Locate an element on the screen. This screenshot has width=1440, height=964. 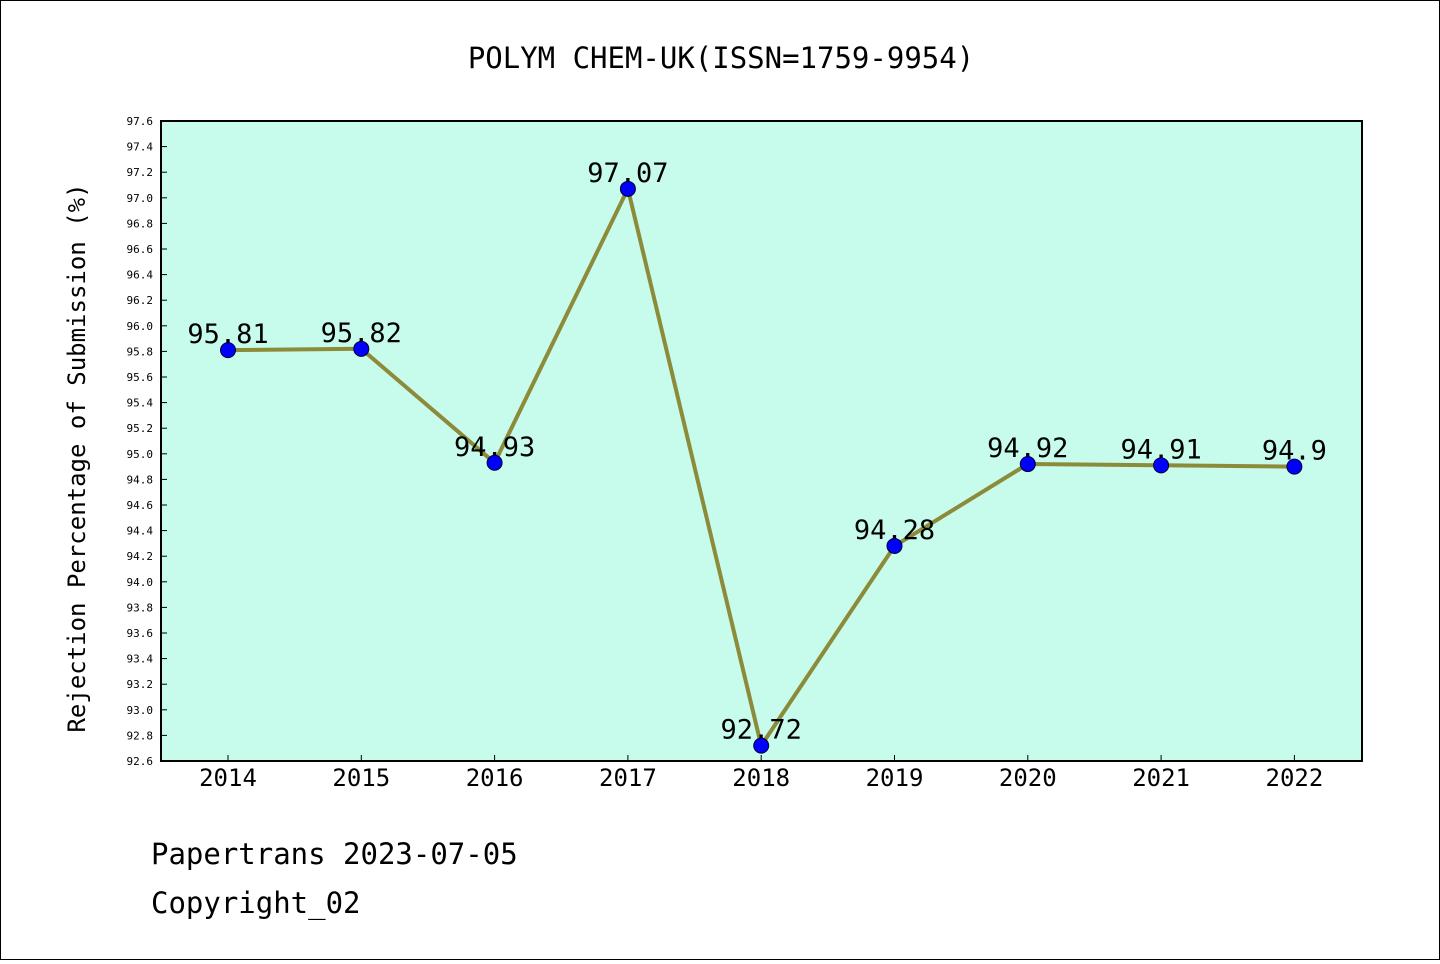
y-tick-label: 96.0 is located at coordinates (140, 326).